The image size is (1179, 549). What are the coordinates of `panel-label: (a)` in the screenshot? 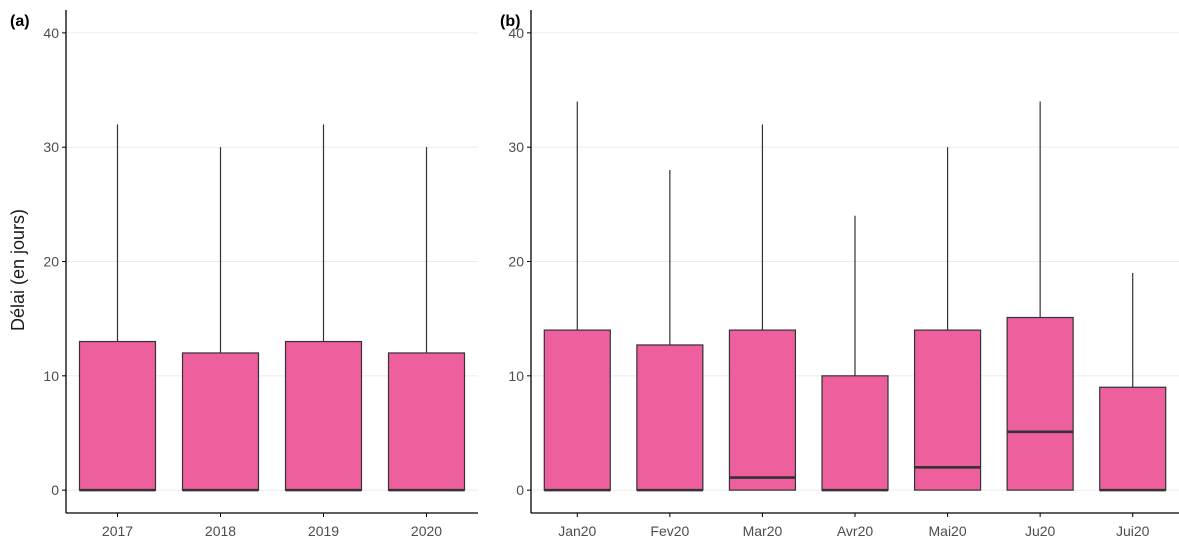 It's located at (20, 21).